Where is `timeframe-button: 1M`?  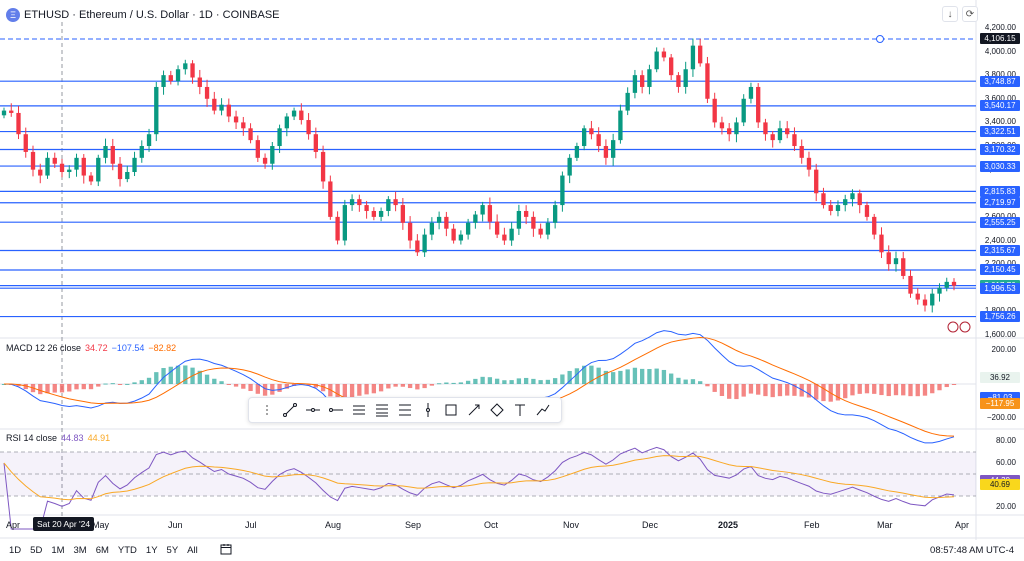
timeframe-button: 1M is located at coordinates (58, 550).